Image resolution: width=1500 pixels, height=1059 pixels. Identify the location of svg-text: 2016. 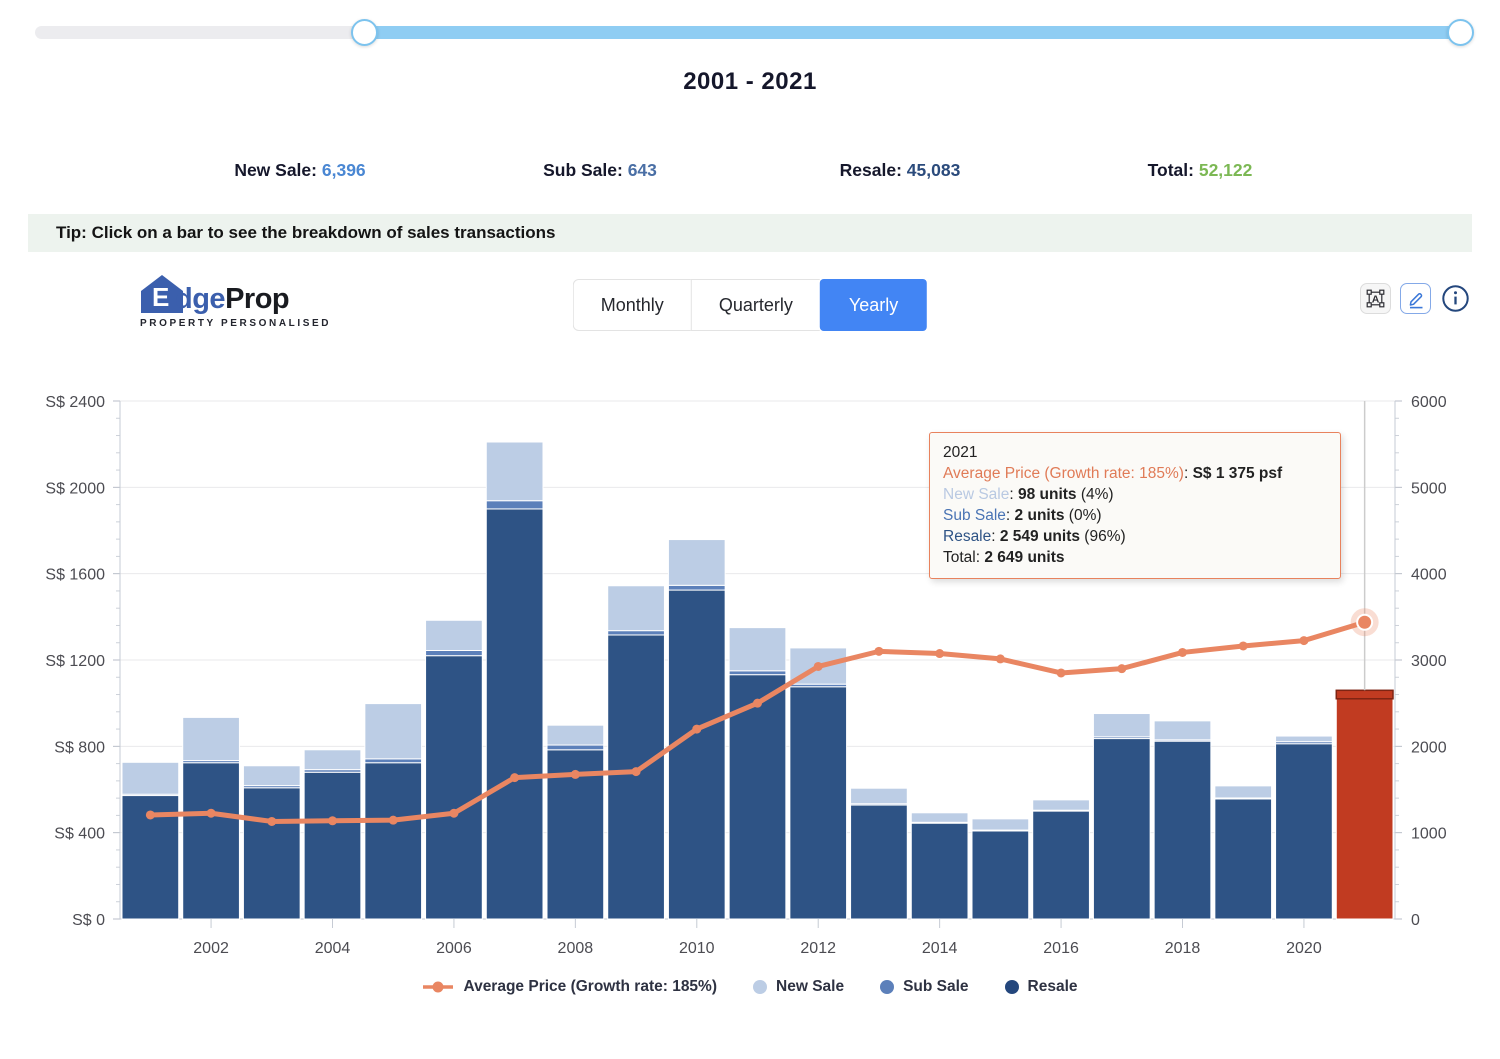
(1061, 948).